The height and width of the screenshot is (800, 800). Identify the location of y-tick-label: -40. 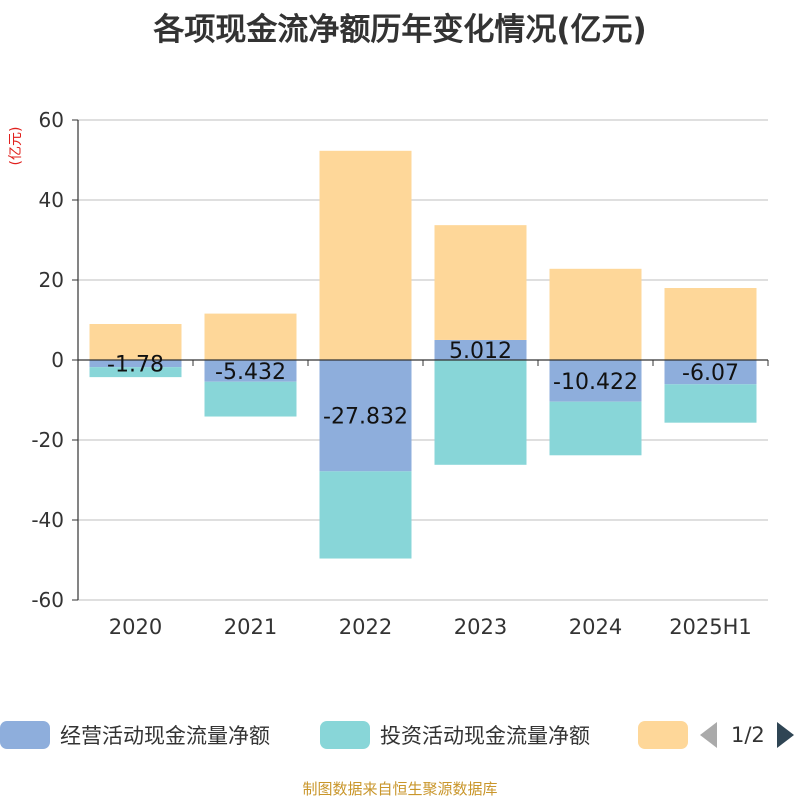
(47, 520).